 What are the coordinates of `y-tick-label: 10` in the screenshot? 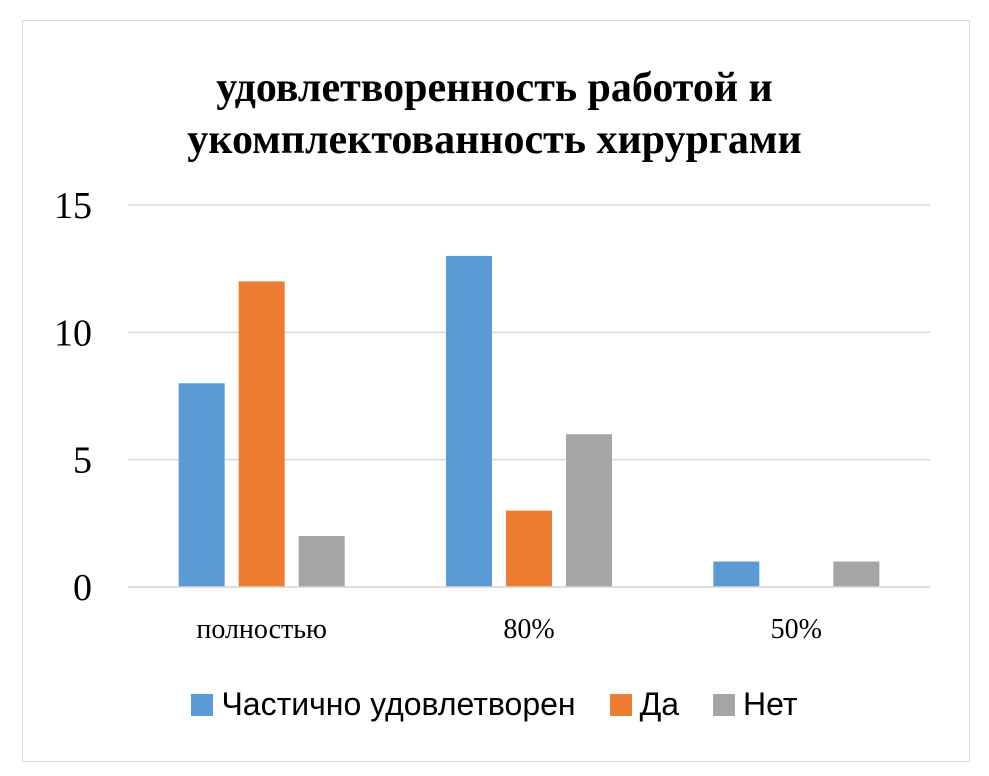 It's located at (73, 333).